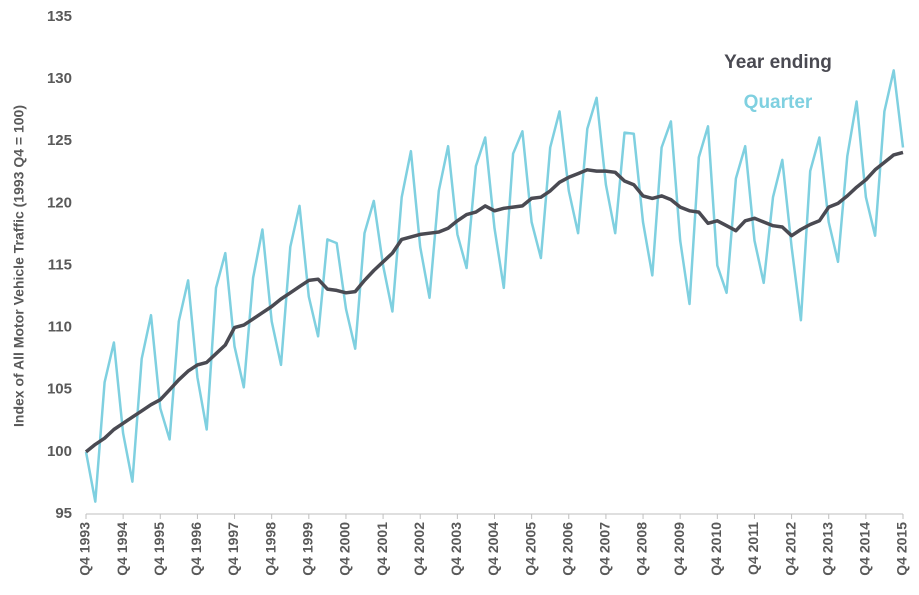  What do you see at coordinates (790, 549) in the screenshot?
I see `x-tick-label: Q4 2012` at bounding box center [790, 549].